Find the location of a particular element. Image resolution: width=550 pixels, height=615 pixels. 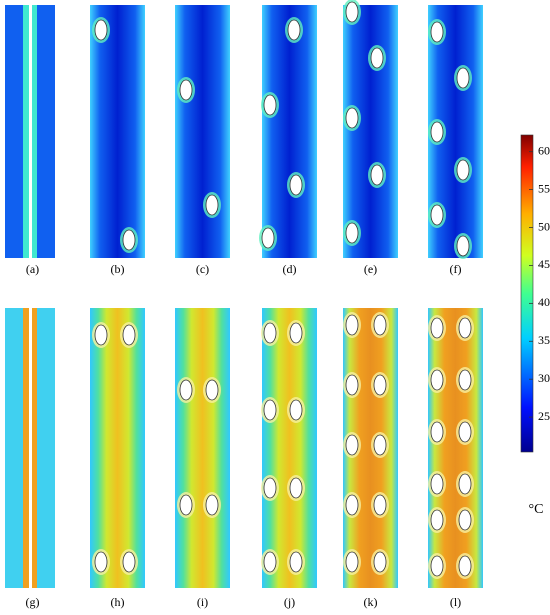

panel-label: (a) is located at coordinates (32, 269).